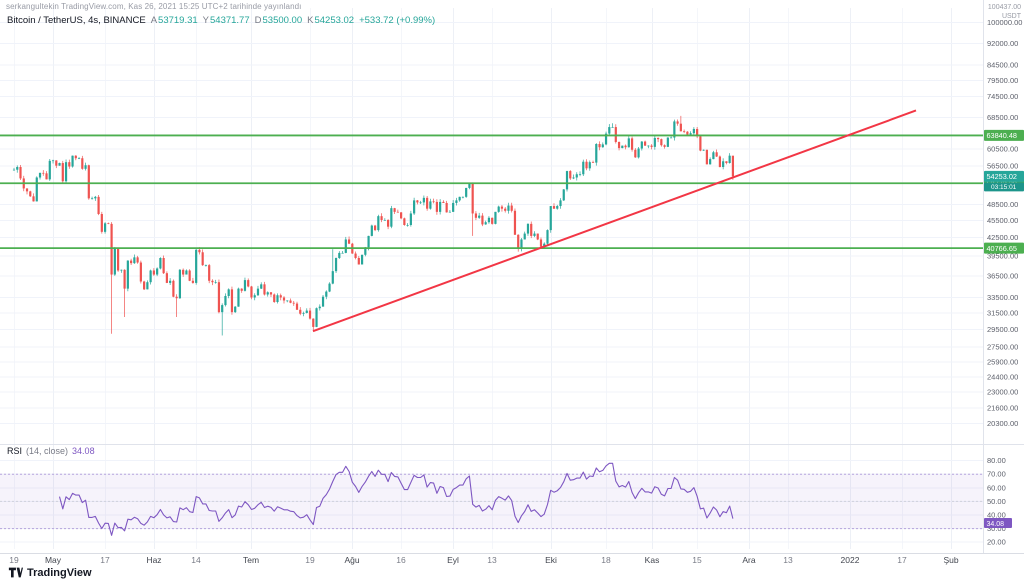  What do you see at coordinates (1002, 166) in the screenshot?
I see `price-tick: 56500.00` at bounding box center [1002, 166].